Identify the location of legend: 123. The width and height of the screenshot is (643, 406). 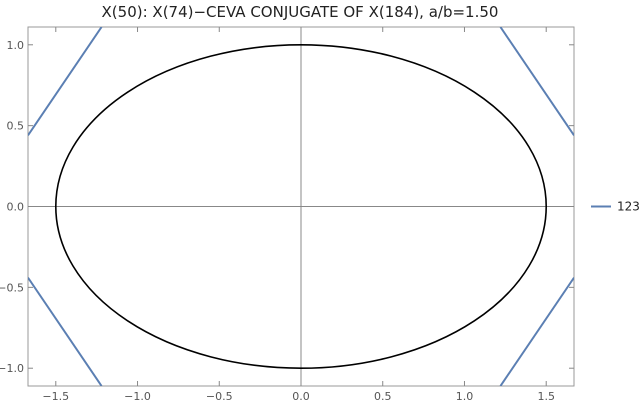
(615, 207).